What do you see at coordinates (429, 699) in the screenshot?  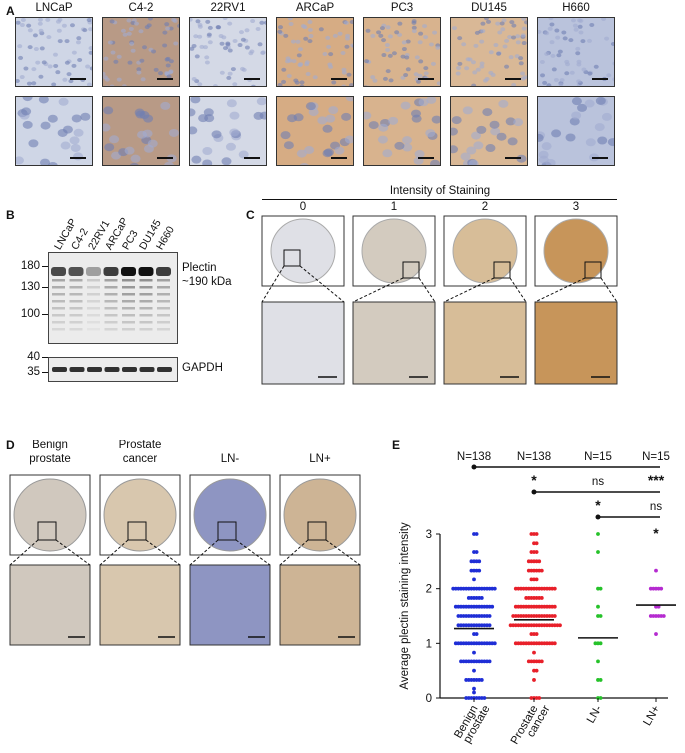 I see `y-tick-label: 0` at bounding box center [429, 699].